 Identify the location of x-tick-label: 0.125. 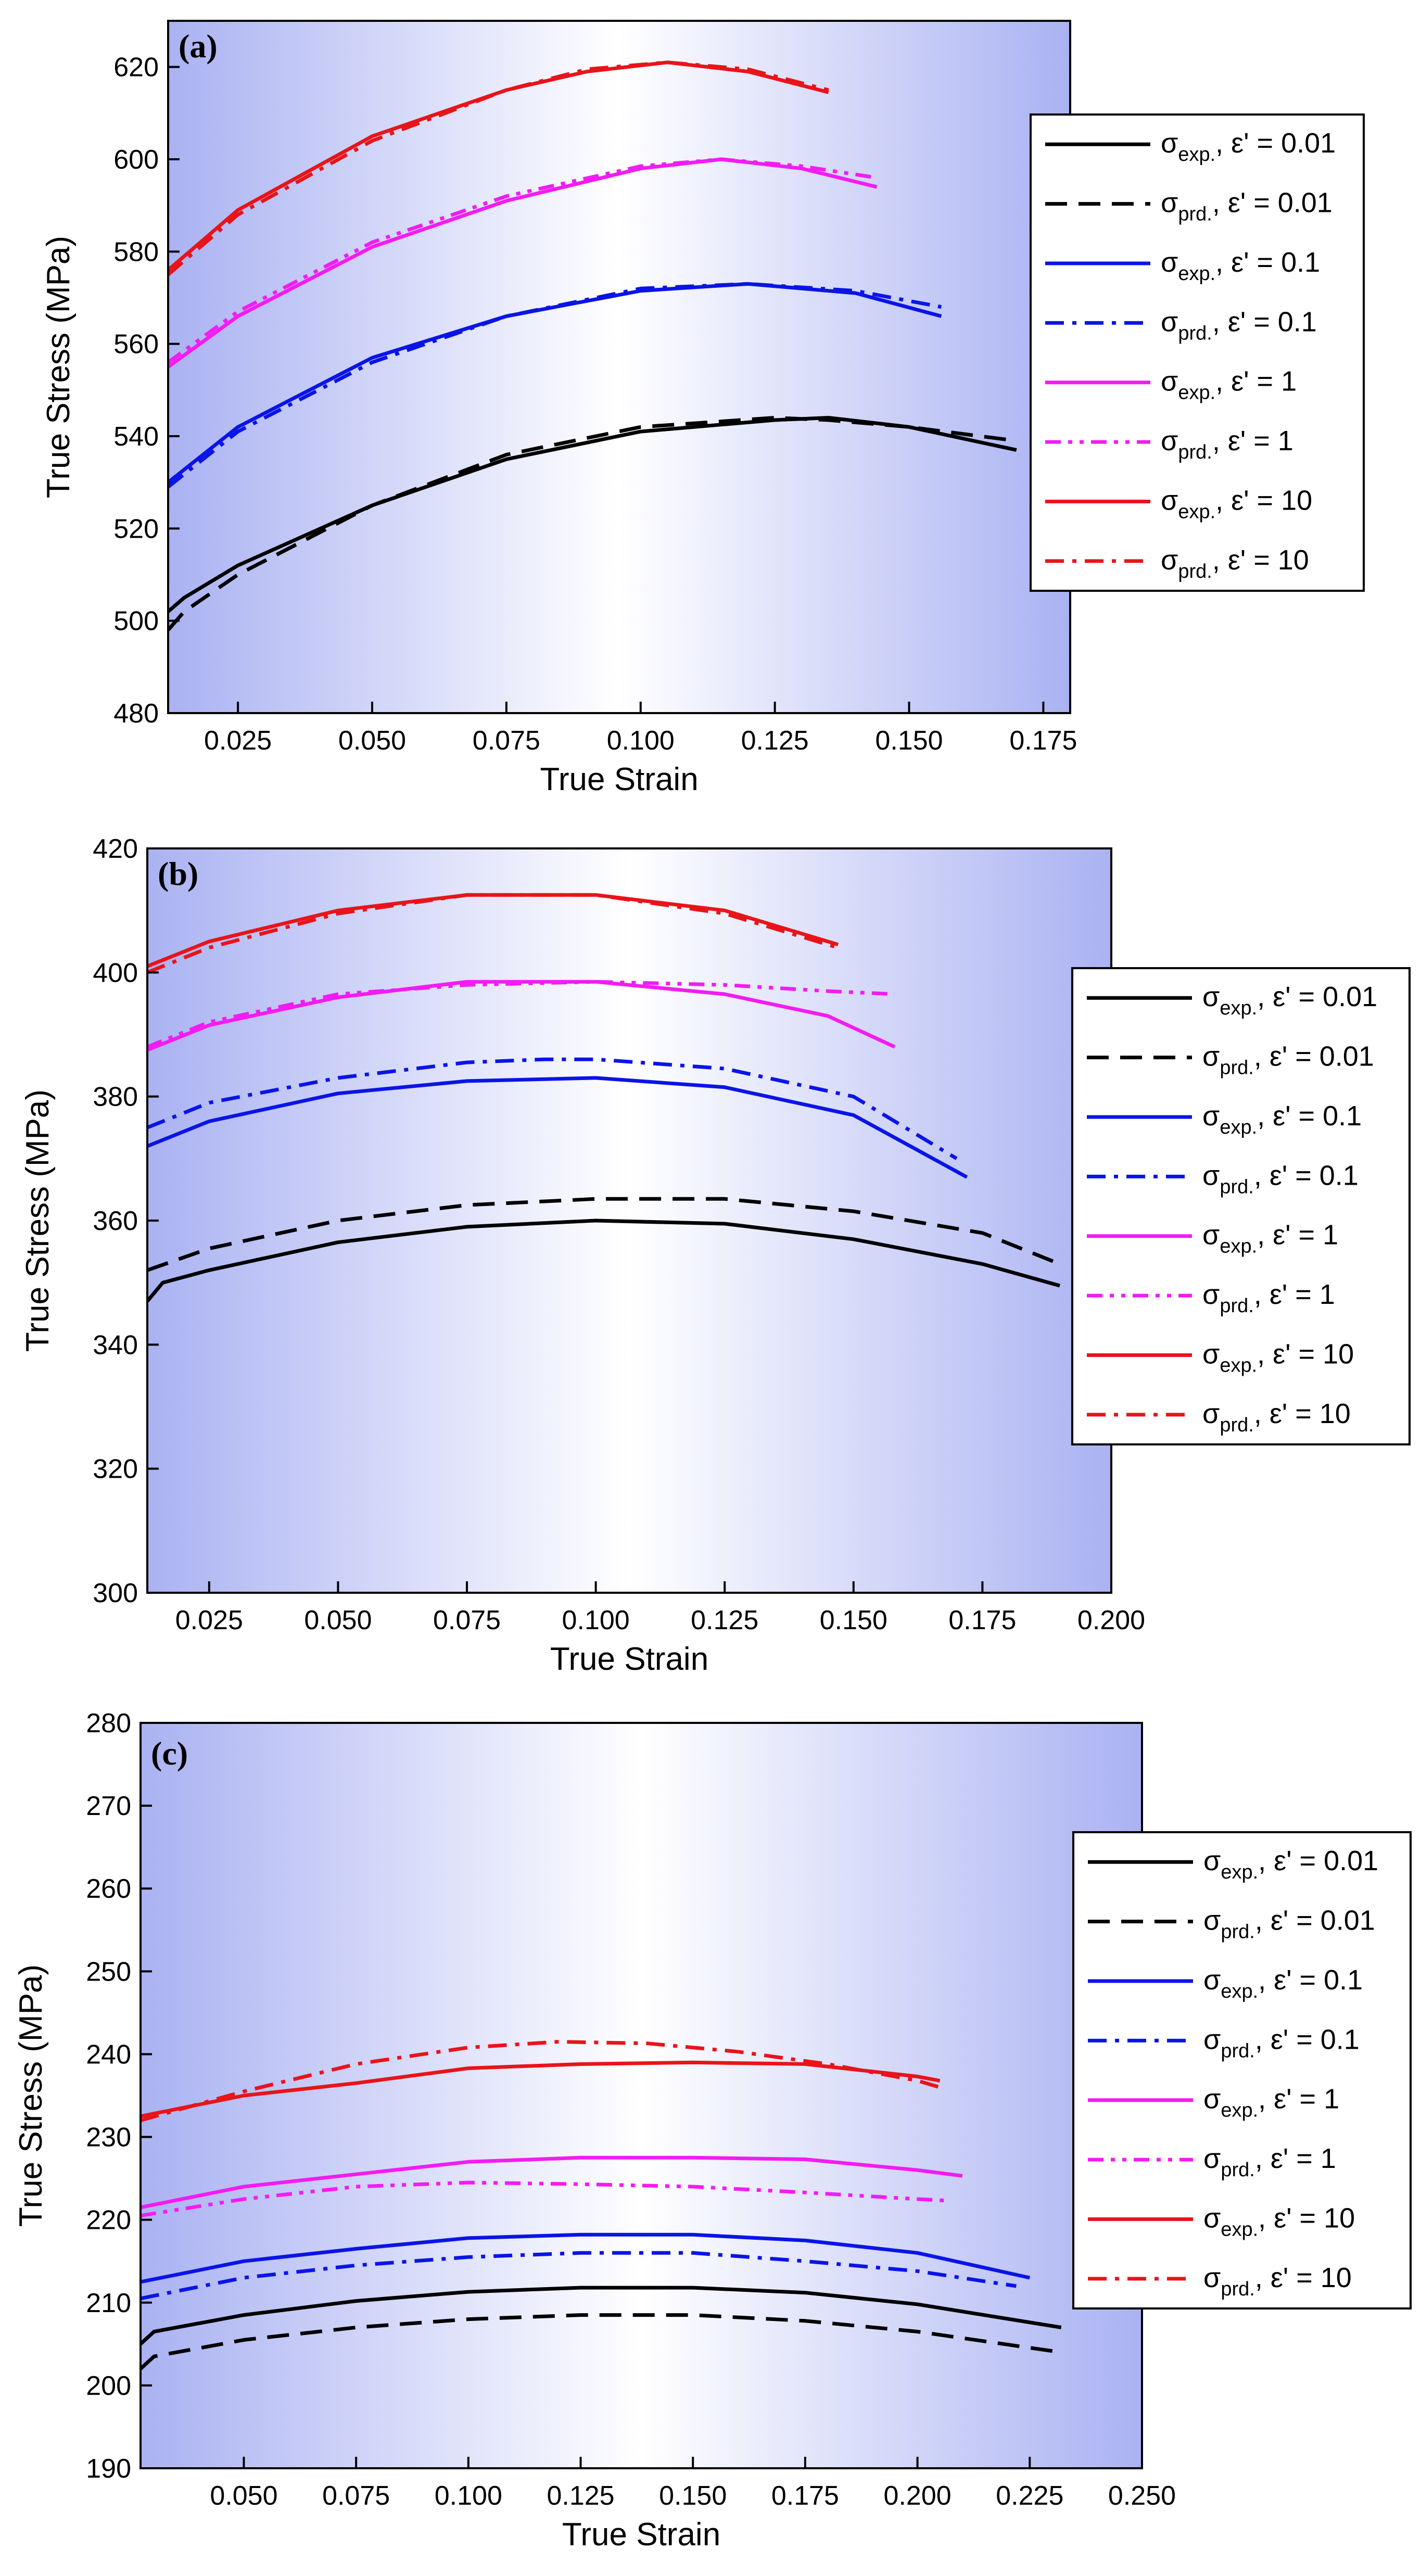
(775, 741).